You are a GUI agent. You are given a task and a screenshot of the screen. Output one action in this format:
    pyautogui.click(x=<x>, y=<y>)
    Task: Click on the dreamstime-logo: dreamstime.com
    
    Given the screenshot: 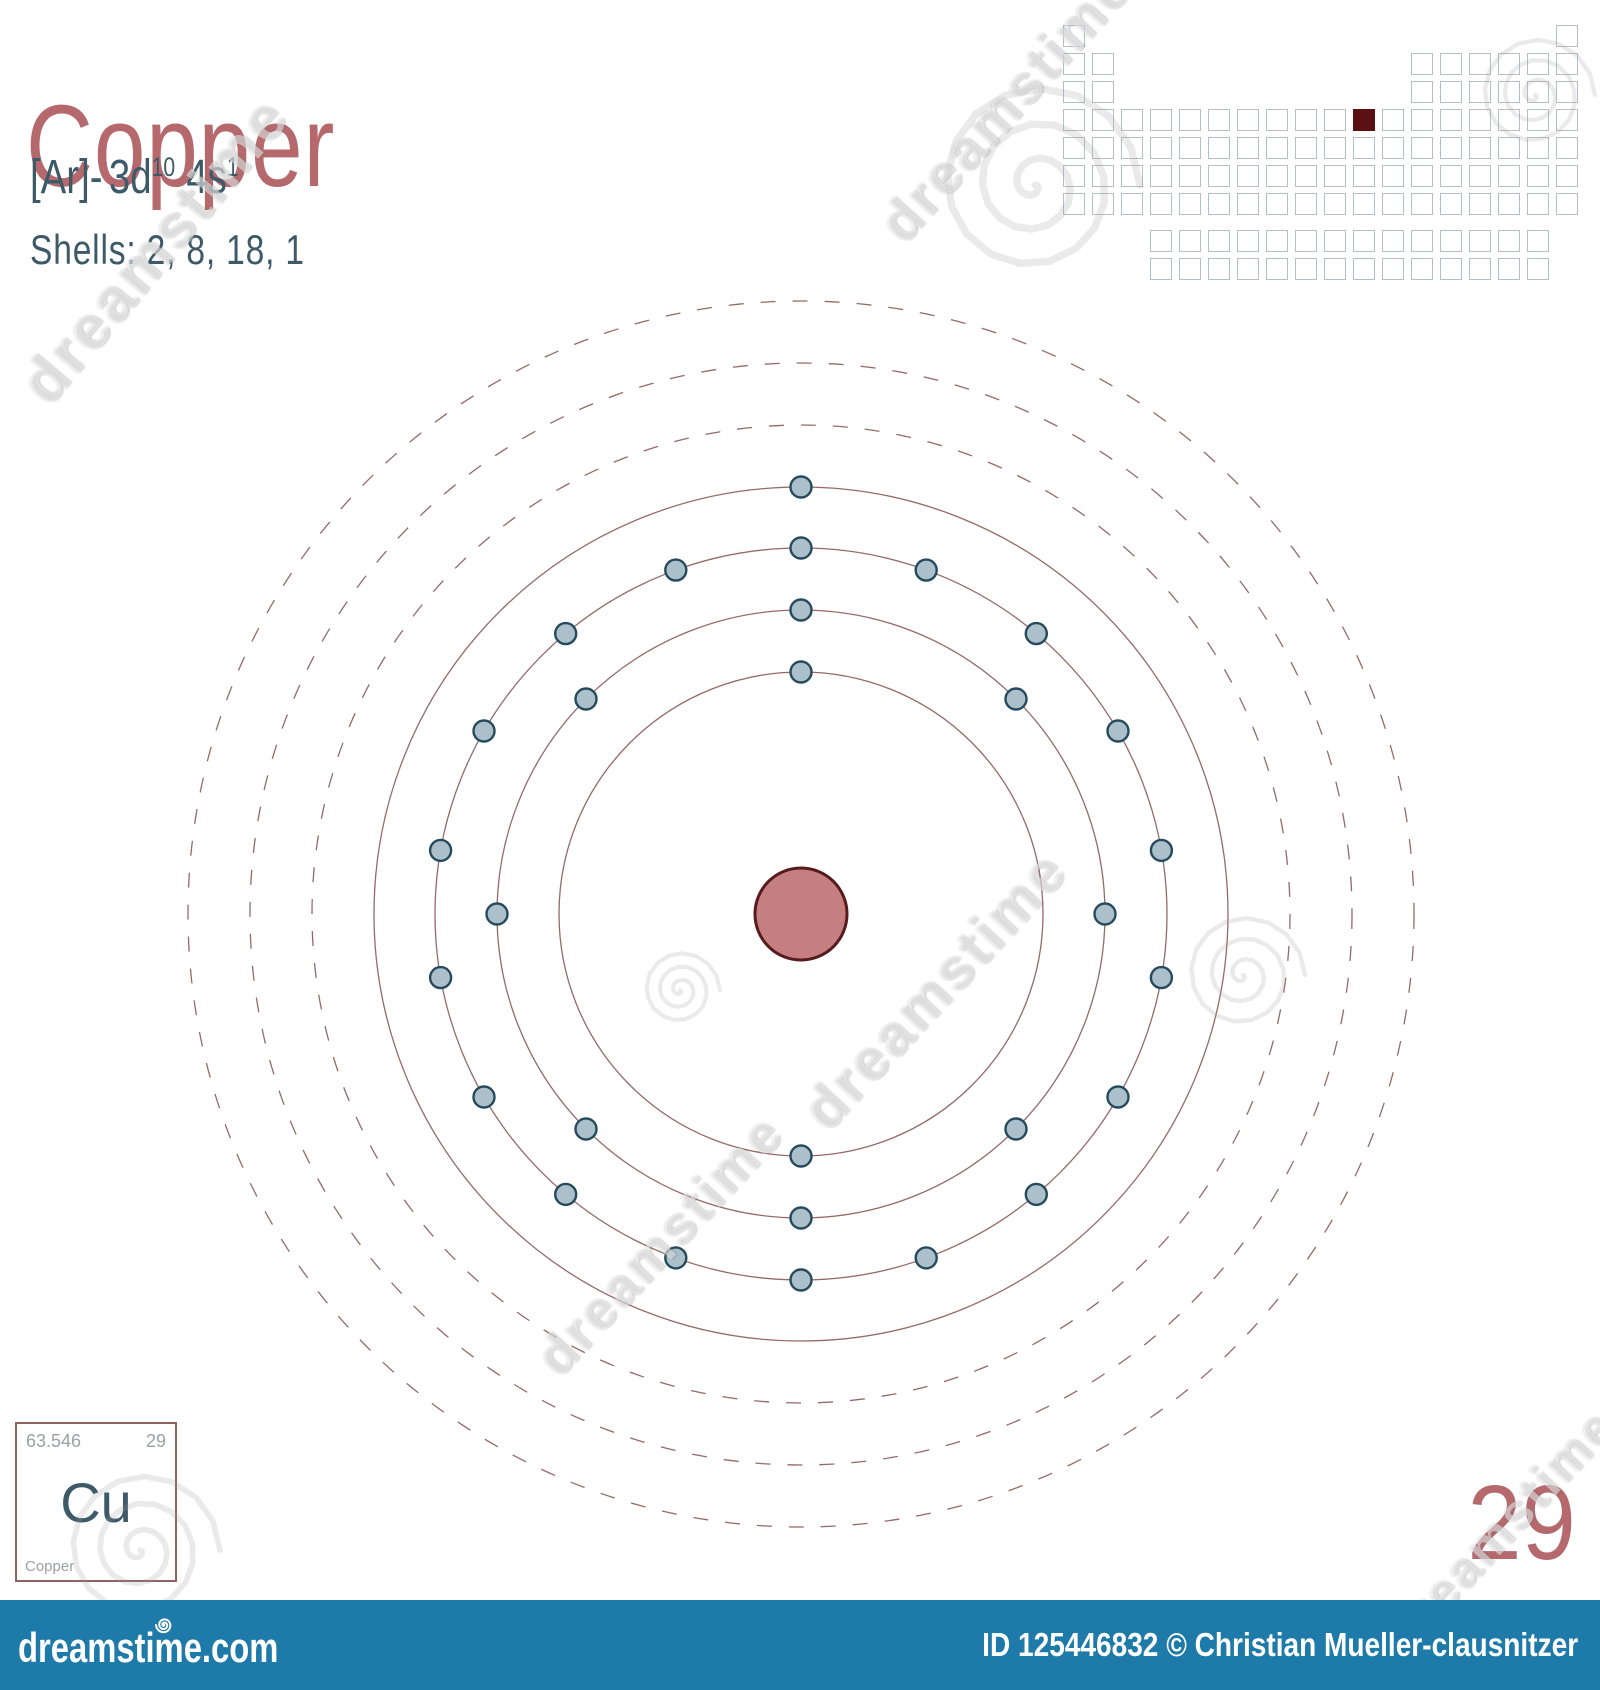 What is the action you would take?
    pyautogui.click(x=148, y=1647)
    